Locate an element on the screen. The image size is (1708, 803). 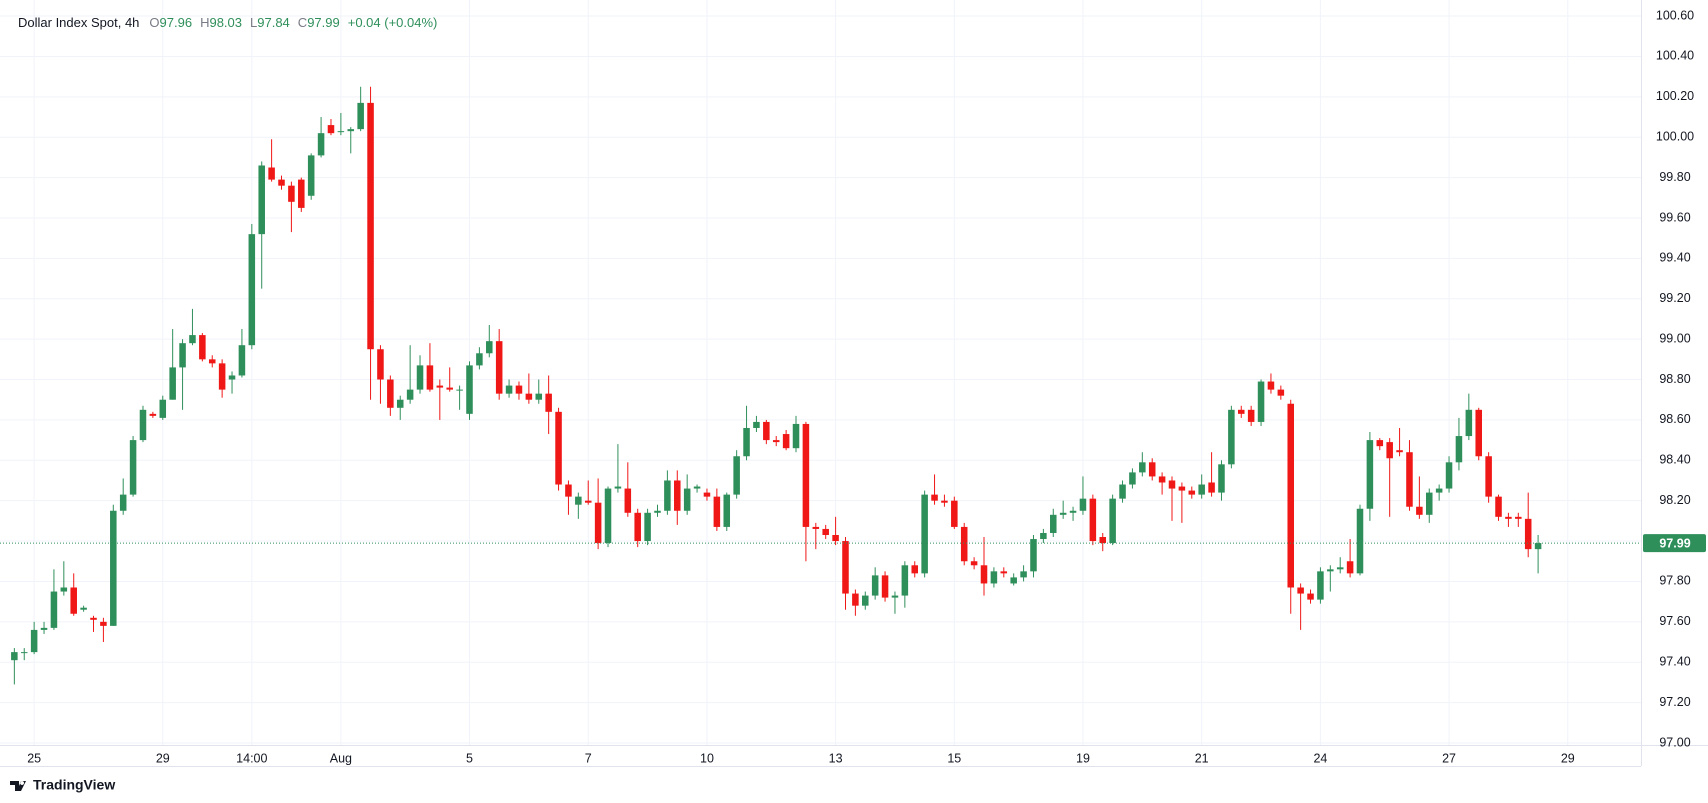
y-tick-label: 100.00 is located at coordinates (1675, 137).